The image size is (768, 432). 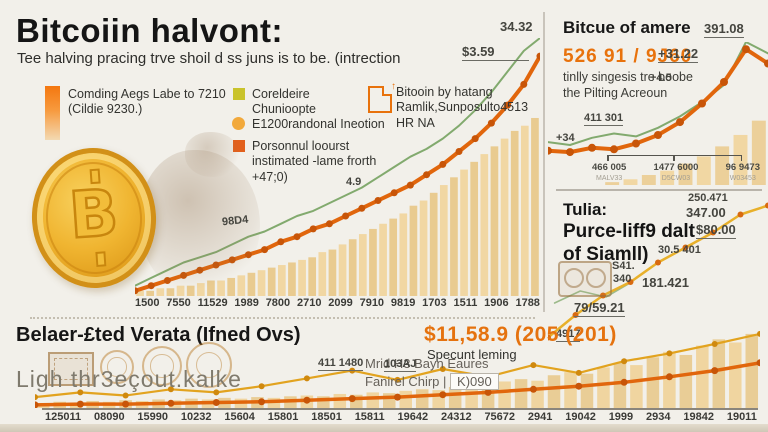 I want to click on x-axis-label: 7800, so click(x=278, y=303).